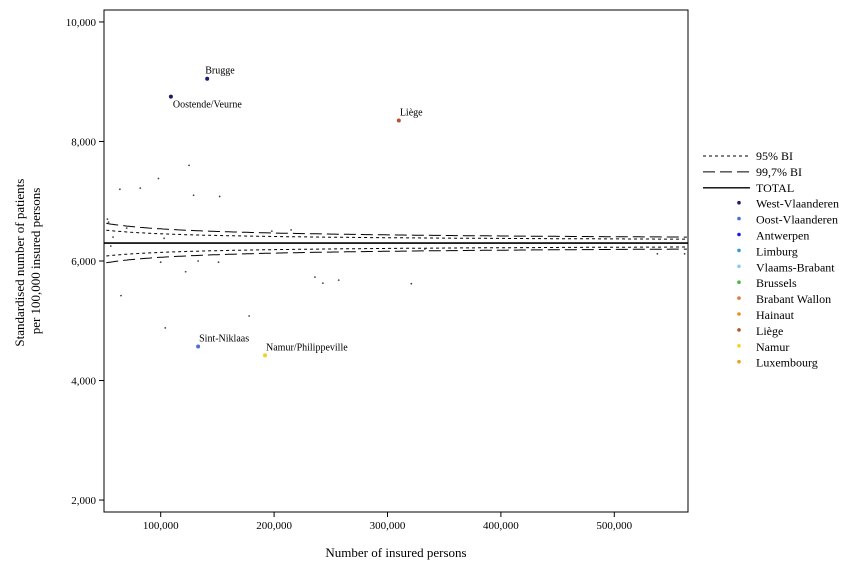 This screenshot has height=576, width=864. Describe the element at coordinates (220, 71) in the screenshot. I see `label-brugge: Brugge` at that location.